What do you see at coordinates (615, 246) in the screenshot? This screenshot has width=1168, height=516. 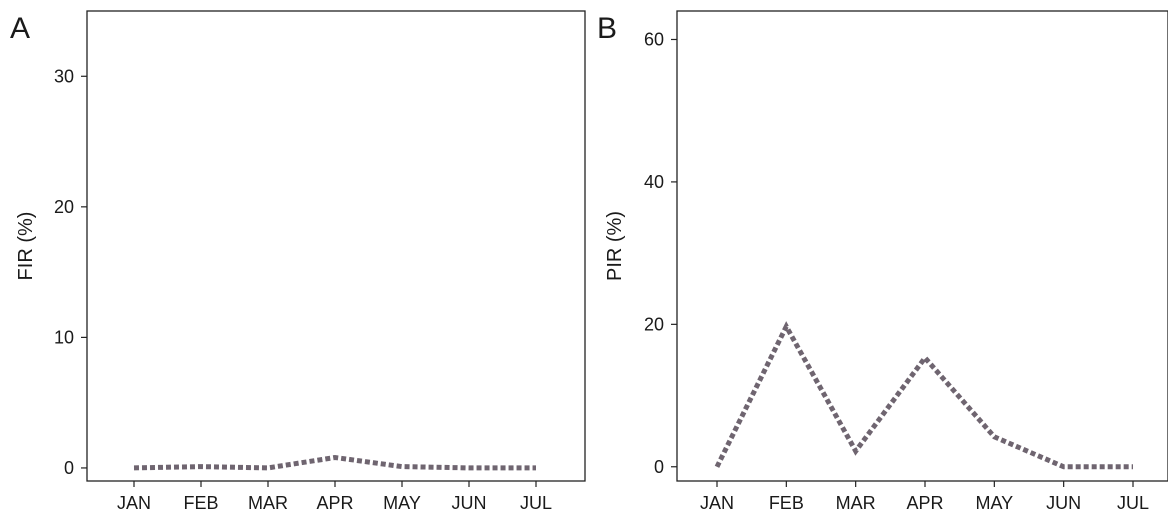 I see `y-axis-title: PIR (%)` at bounding box center [615, 246].